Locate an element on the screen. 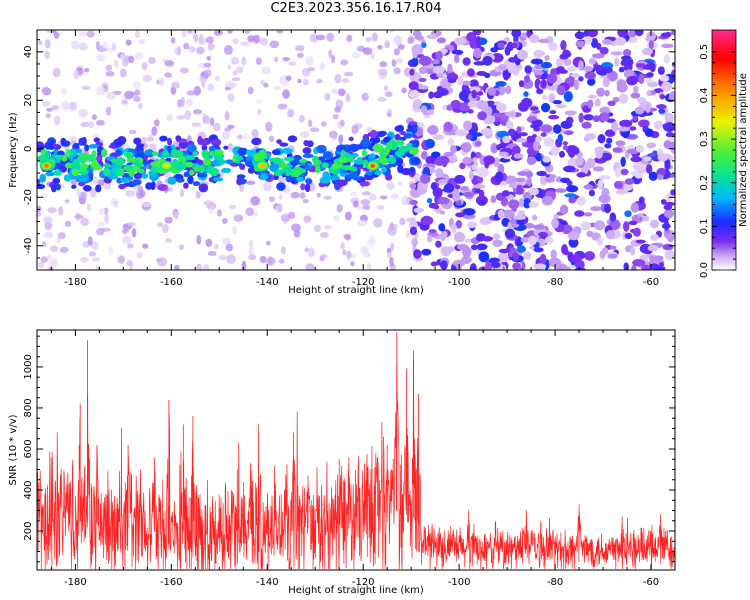 The image size is (750, 600). heatmap-y-axis-label: Frequency (Hz) is located at coordinates (13, 150).